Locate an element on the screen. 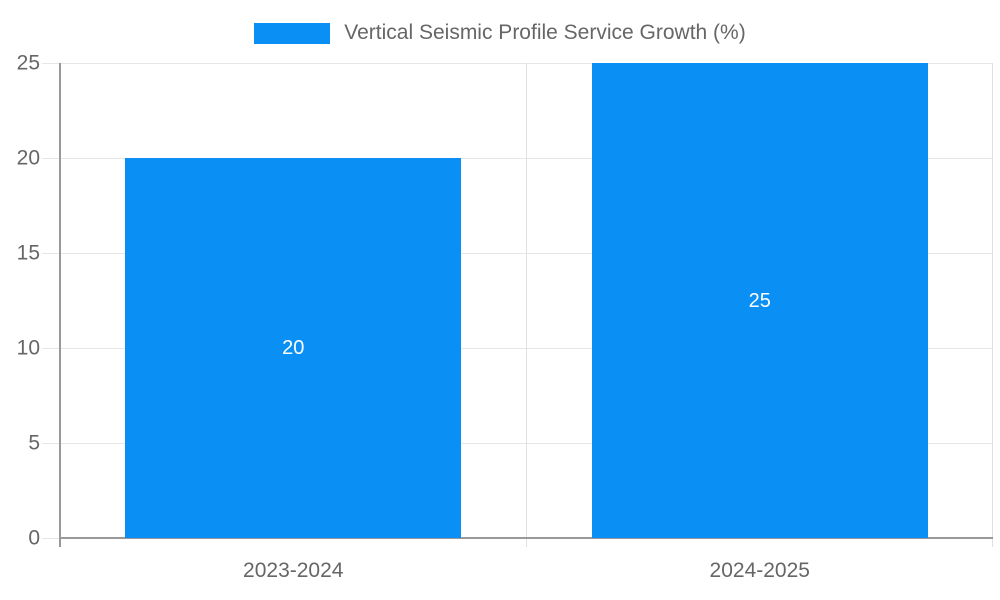 This screenshot has height=600, width=1000. y-axis-tick-label: 10 is located at coordinates (28, 348).